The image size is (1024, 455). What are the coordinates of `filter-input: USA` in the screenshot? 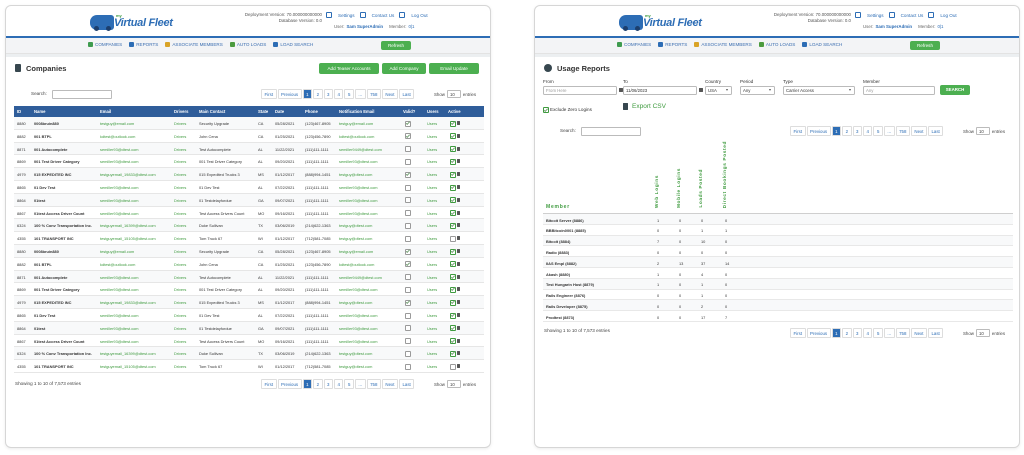 It's located at (718, 90).